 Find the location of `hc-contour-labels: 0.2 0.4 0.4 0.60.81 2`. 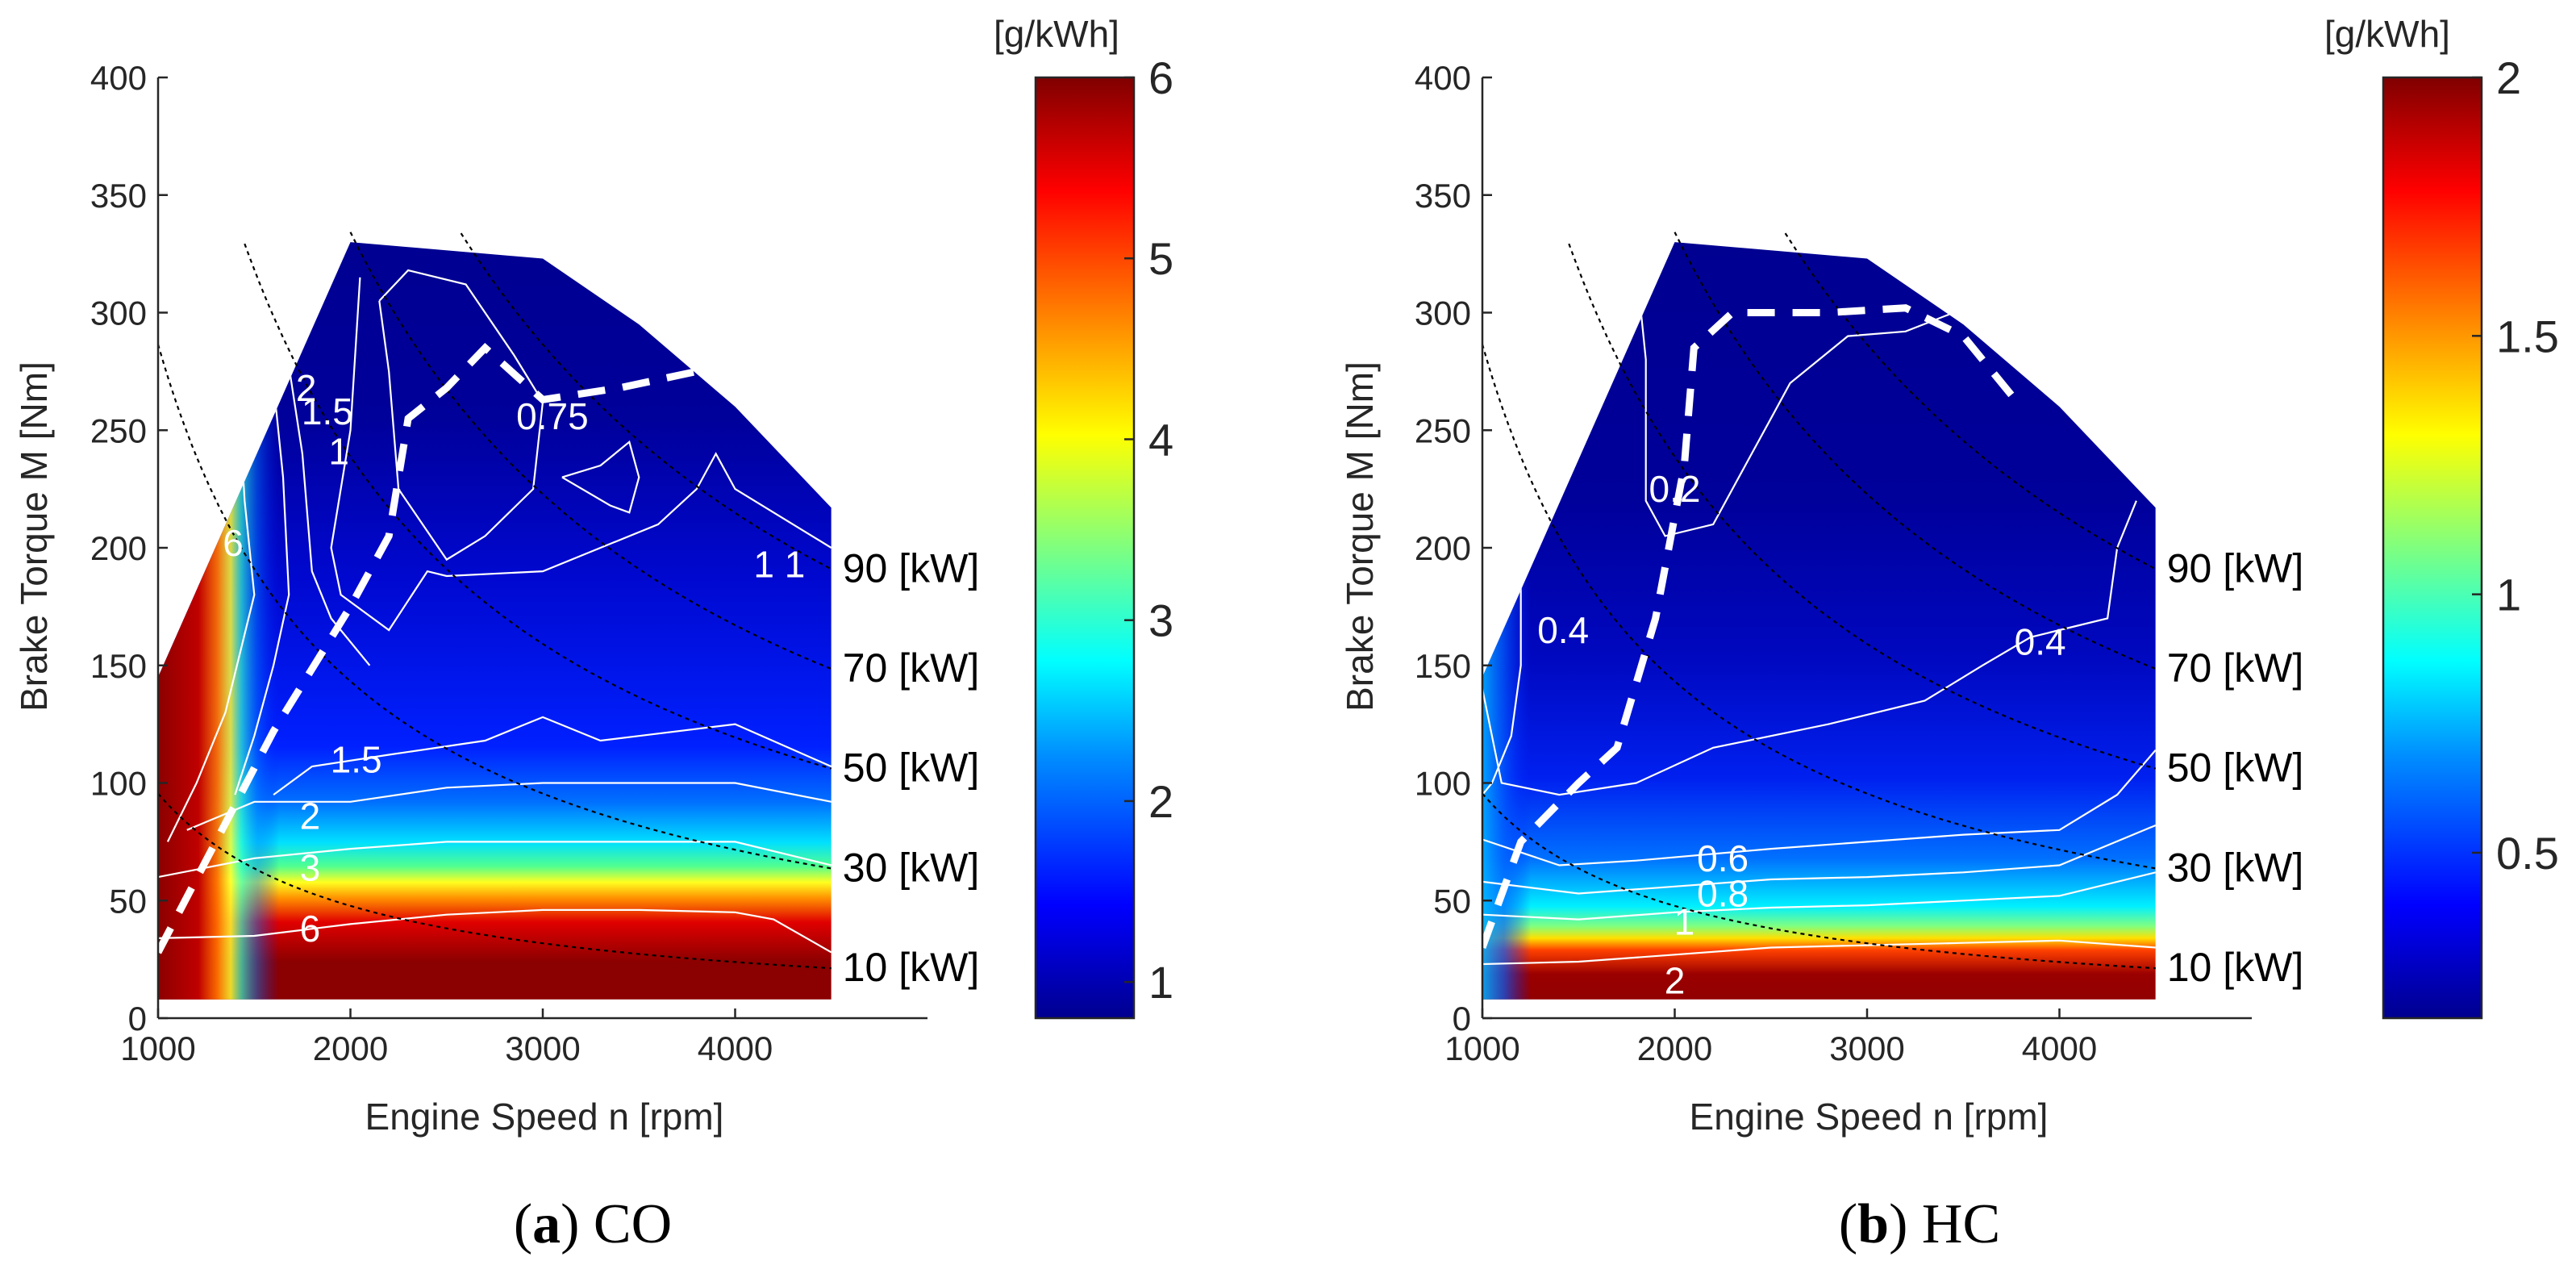

hc-contour-labels: 0.2 0.4 0.4 0.60.81 2 is located at coordinates (1801, 734).